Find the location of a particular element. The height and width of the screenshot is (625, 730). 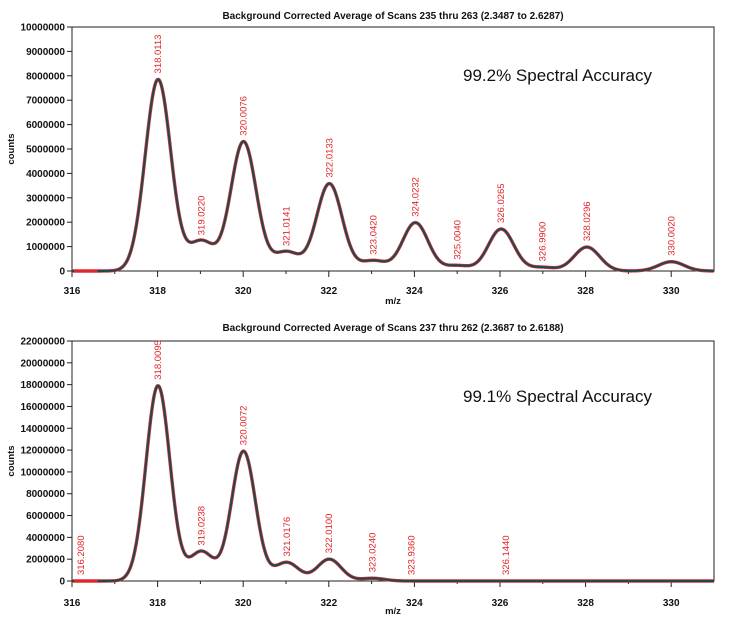

peak-label: 320.0076 is located at coordinates (244, 116).